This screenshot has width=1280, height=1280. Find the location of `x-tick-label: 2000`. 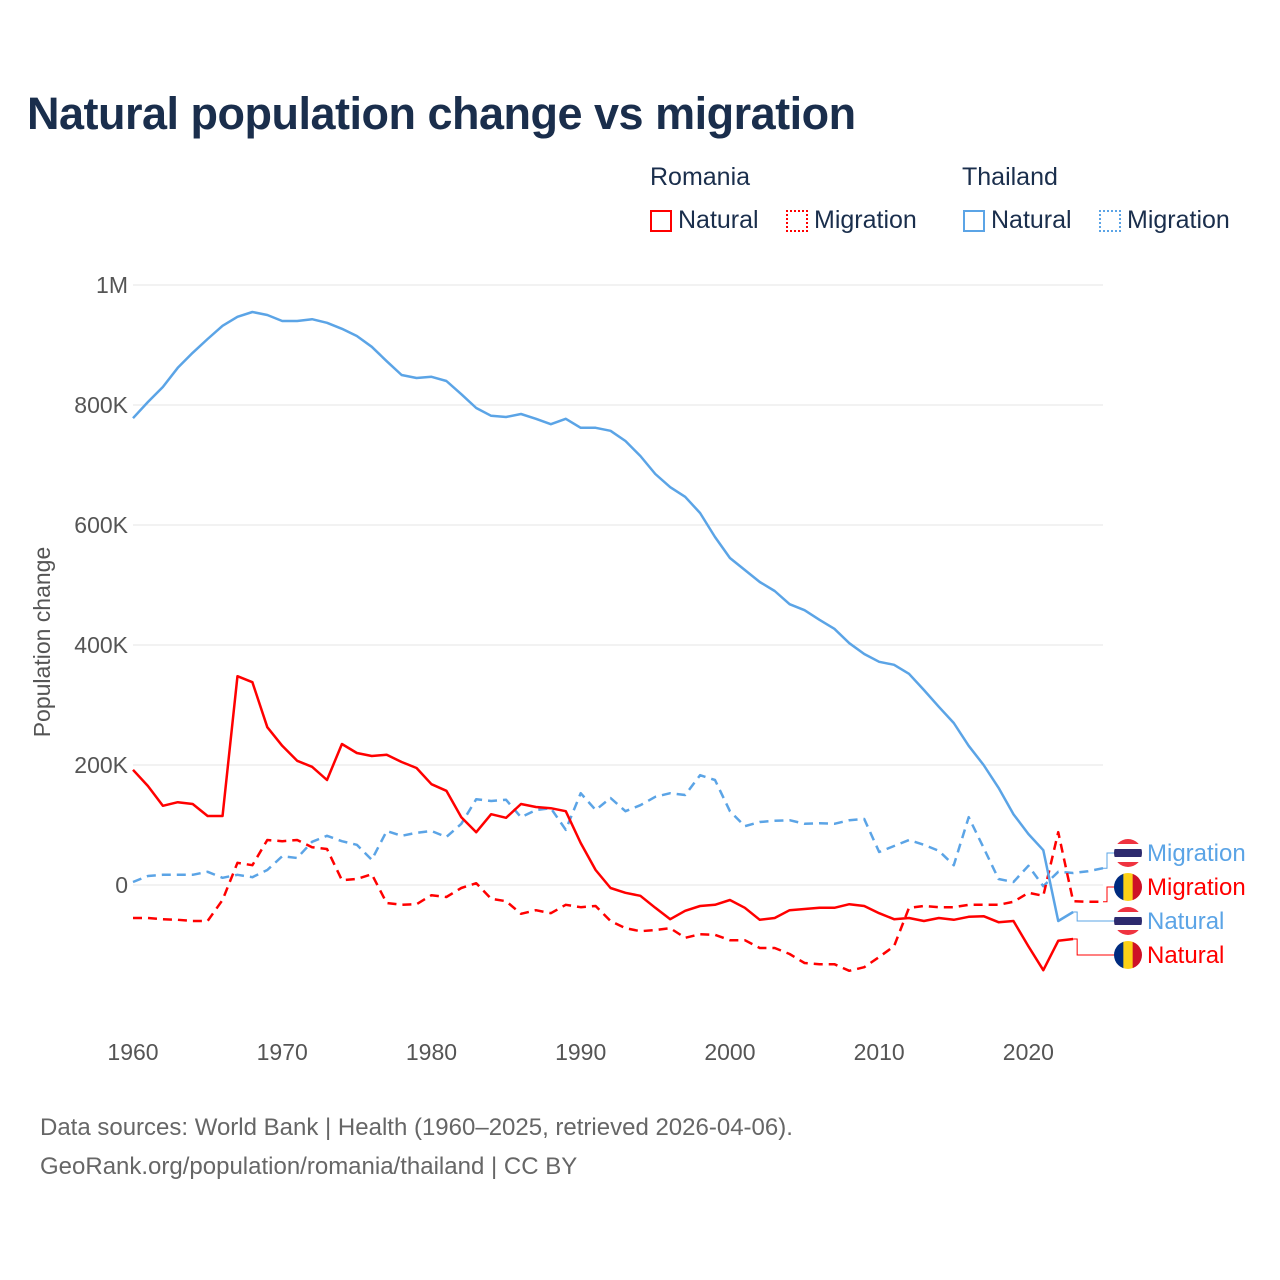

x-tick-label: 2000 is located at coordinates (729, 1052).